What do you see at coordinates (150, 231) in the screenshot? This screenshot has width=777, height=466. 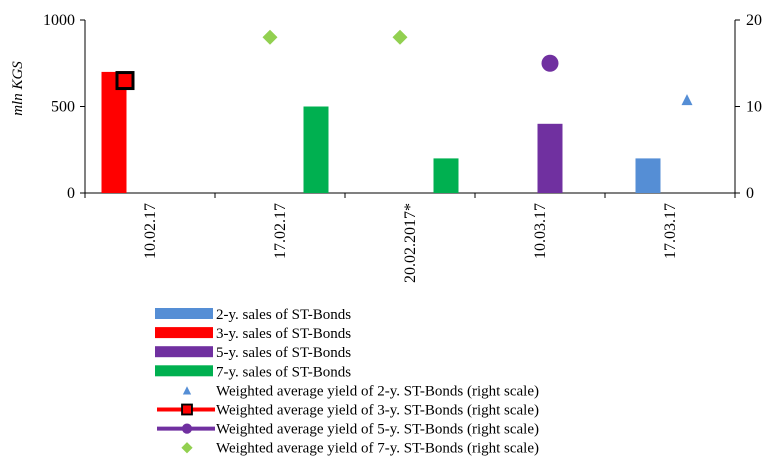 I see `x-tick-label: 10.02.17` at bounding box center [150, 231].